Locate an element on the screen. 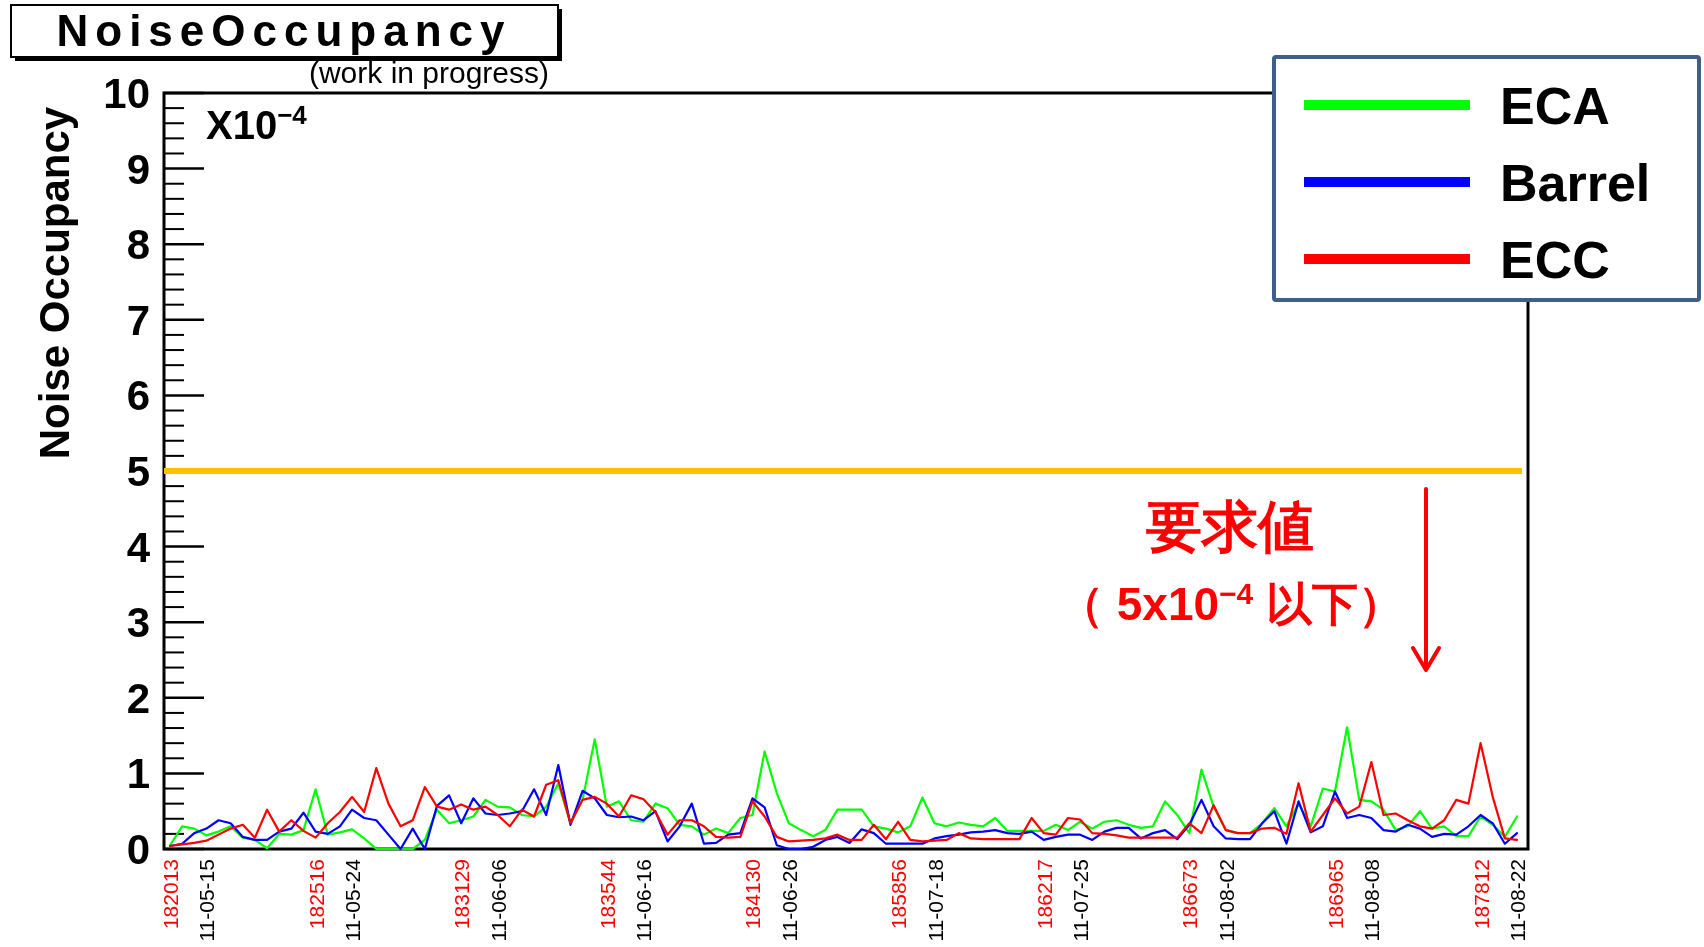 The width and height of the screenshot is (1704, 947). y-tick-label: 7 is located at coordinates (138, 320).